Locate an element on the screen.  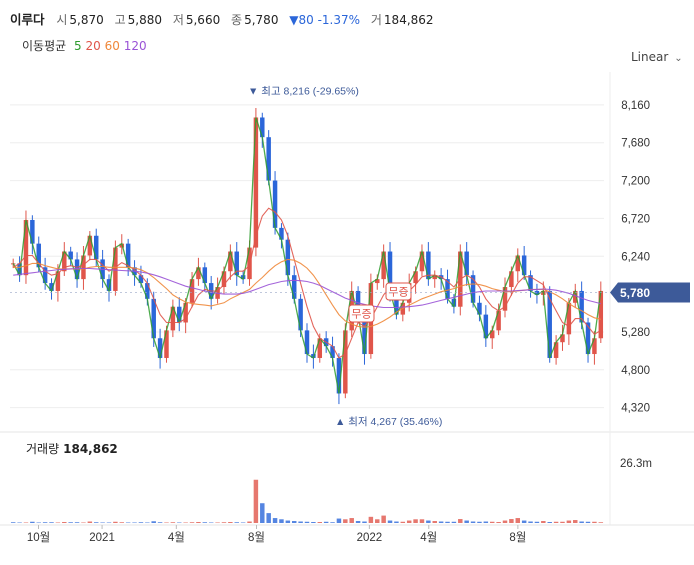
volume-bars is located at coordinates (307, 501).